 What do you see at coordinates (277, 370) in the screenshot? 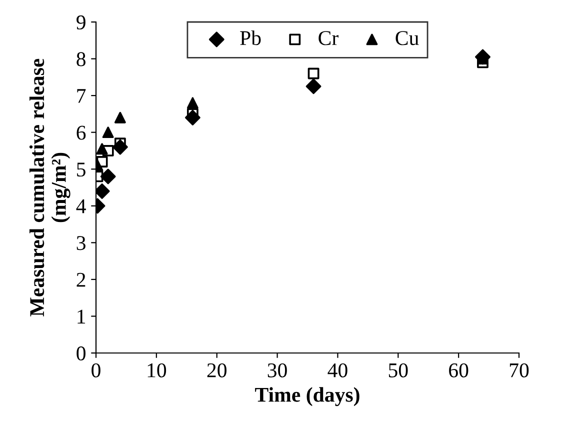
I see `x-tick-label: 30` at bounding box center [277, 370].